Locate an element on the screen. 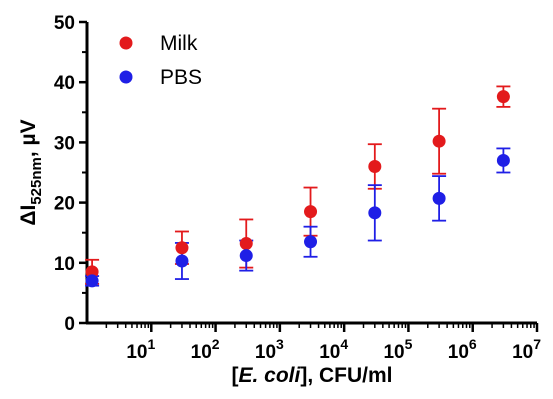 Image resolution: width=553 pixels, height=399 pixels. x-axis-title: [E. coli], CFU/ml is located at coordinates (311, 375).